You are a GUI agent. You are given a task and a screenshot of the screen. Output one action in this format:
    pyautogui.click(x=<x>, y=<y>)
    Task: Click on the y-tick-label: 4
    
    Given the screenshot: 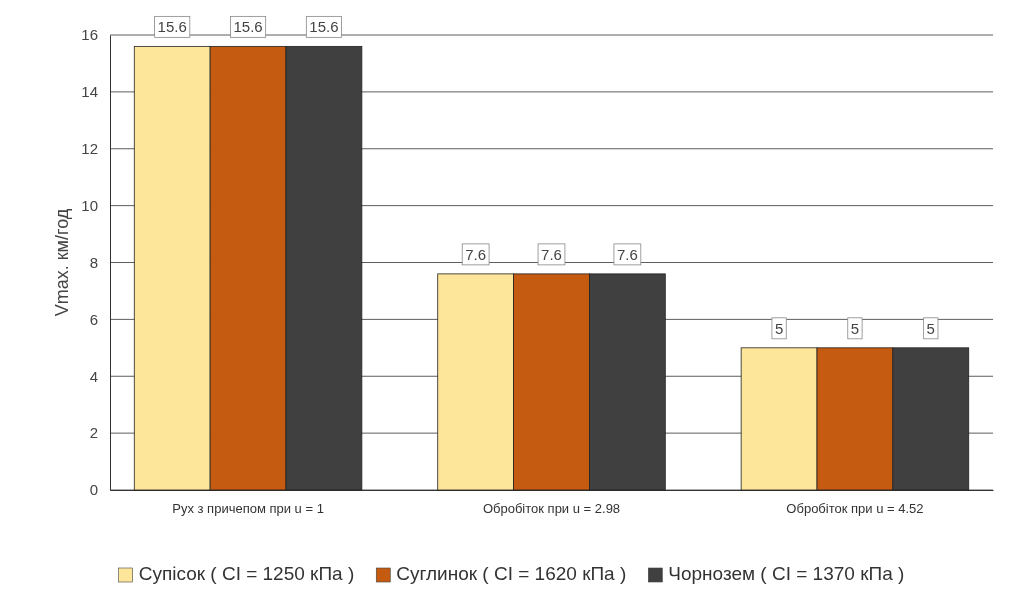 What is the action you would take?
    pyautogui.click(x=93, y=376)
    